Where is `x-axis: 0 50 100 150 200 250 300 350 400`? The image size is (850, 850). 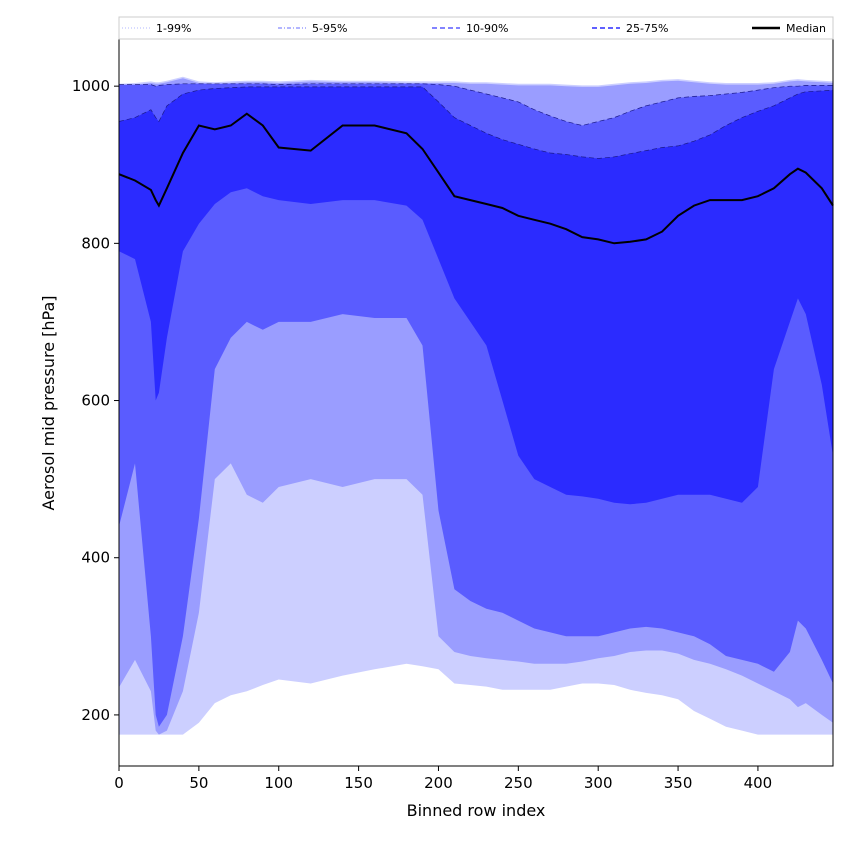 x-axis: 0 50 100 150 200 250 300 350 400 is located at coordinates (443, 779).